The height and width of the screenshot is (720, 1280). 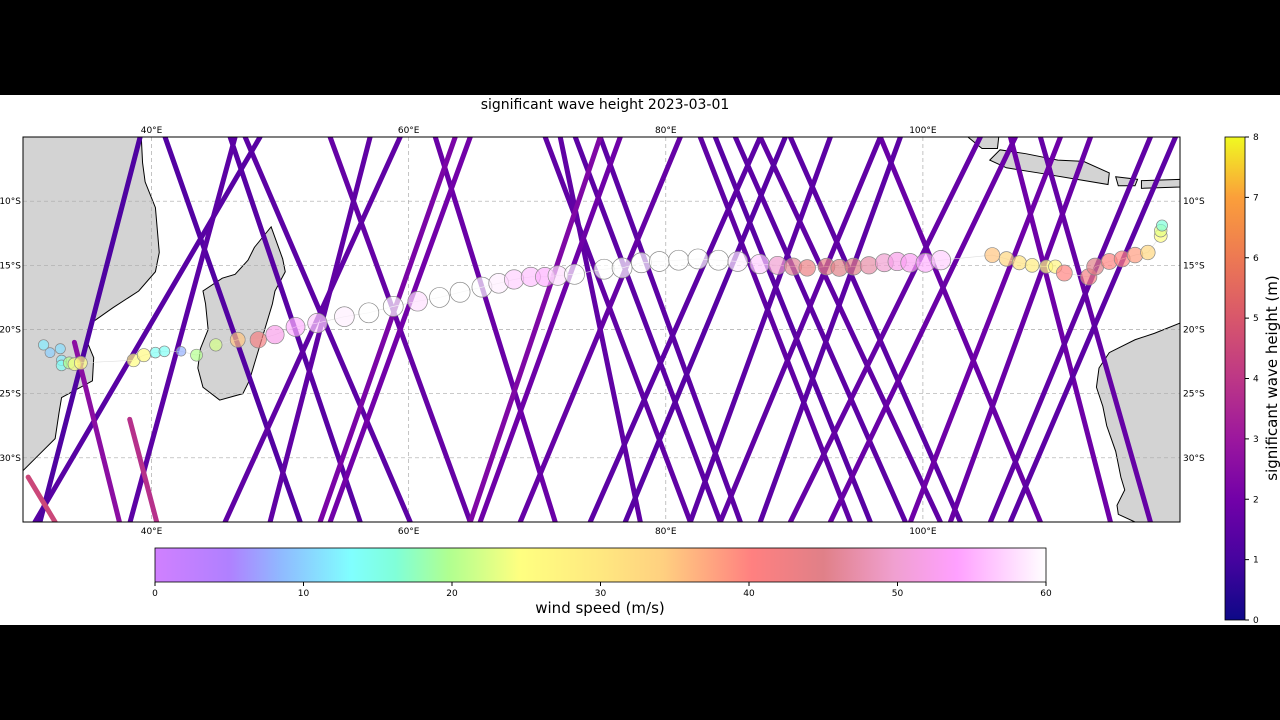 What do you see at coordinates (666, 532) in the screenshot?
I see `lon-tick-bottom: 80°E` at bounding box center [666, 532].